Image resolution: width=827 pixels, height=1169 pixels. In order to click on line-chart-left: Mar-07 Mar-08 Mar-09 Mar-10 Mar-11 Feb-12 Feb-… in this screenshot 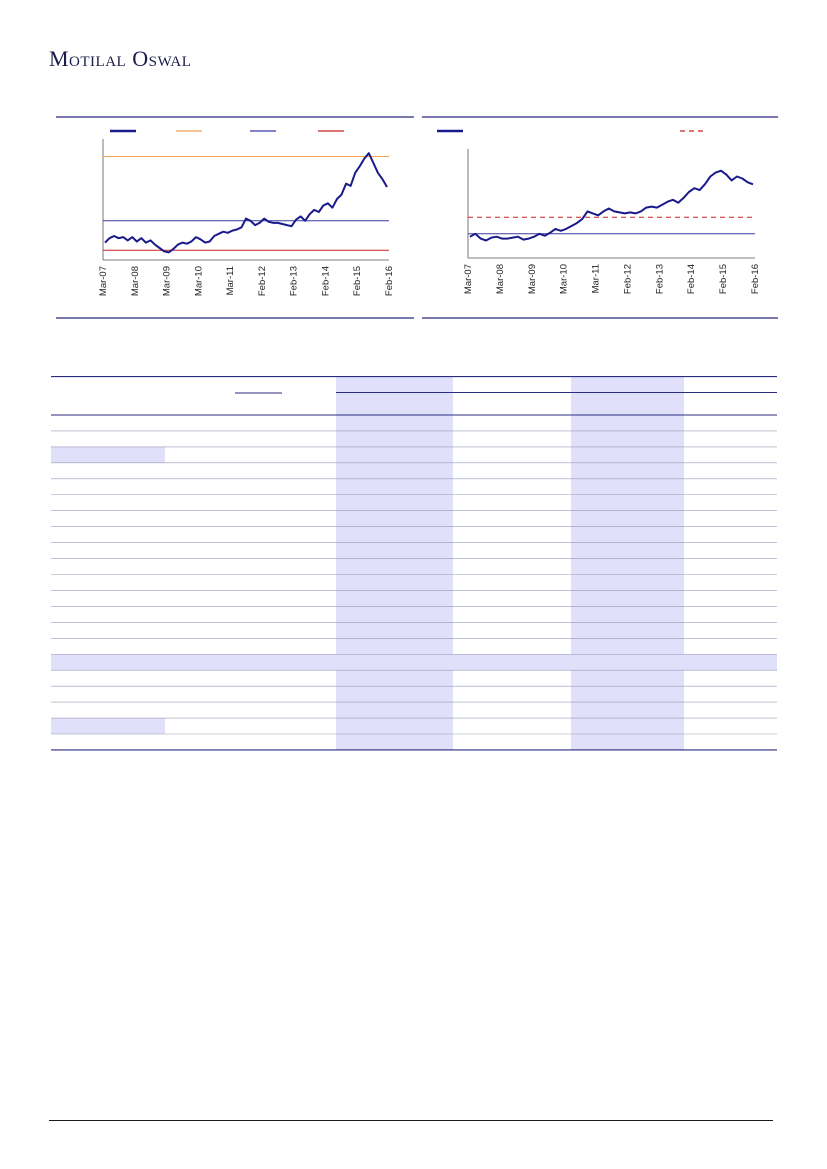, I will do `click(235, 217)`.